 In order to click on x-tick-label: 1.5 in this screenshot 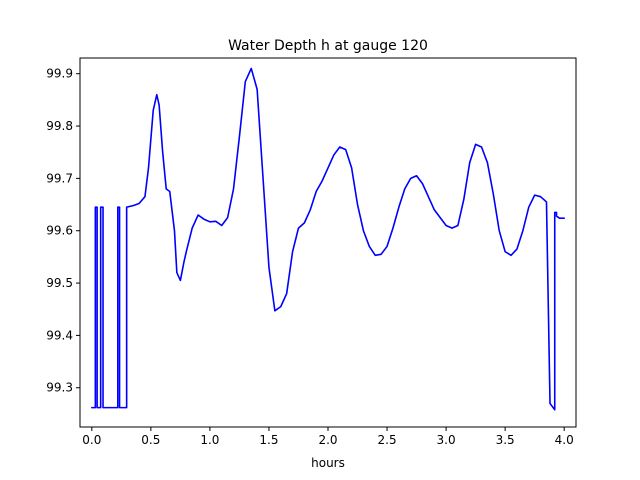, I will do `click(268, 440)`.